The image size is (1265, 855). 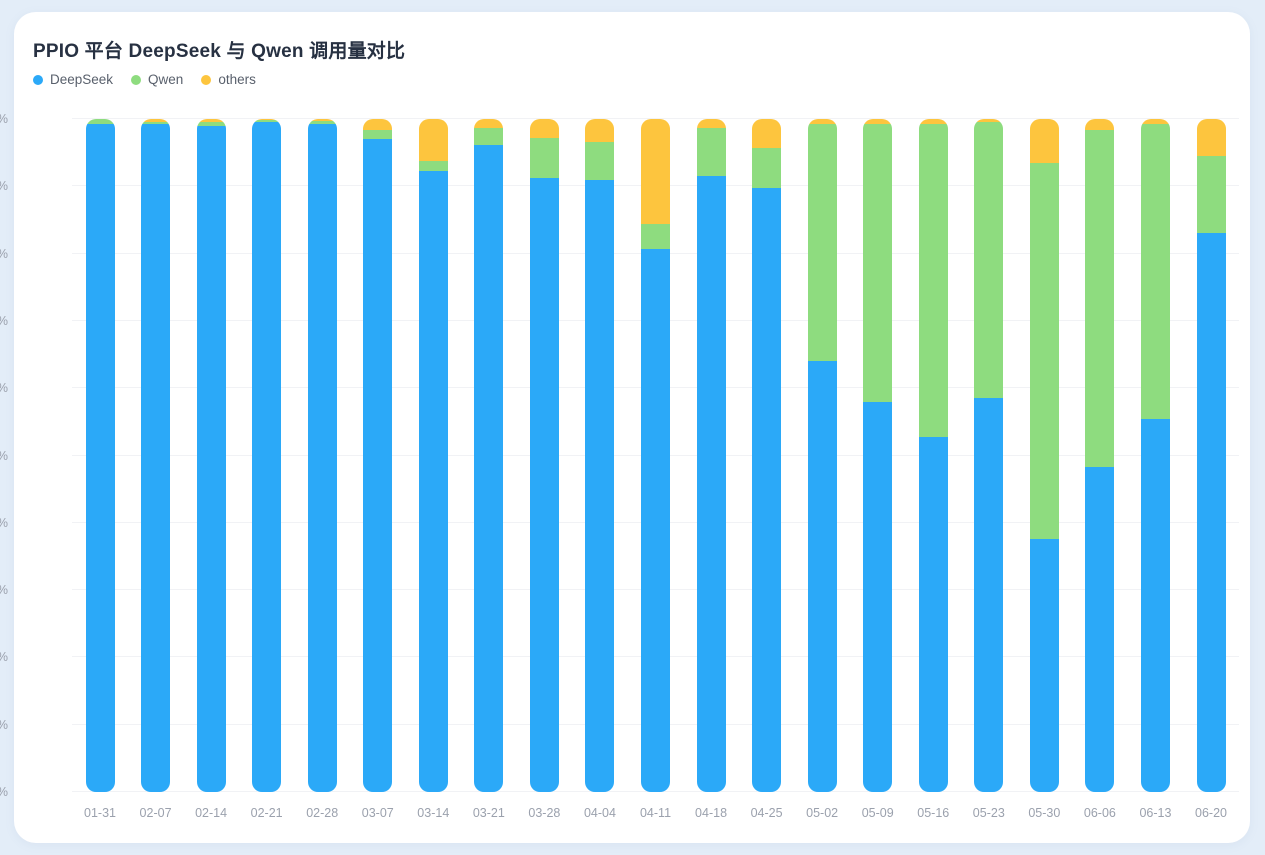 I want to click on y-axis-label: 20%, so click(x=4, y=657).